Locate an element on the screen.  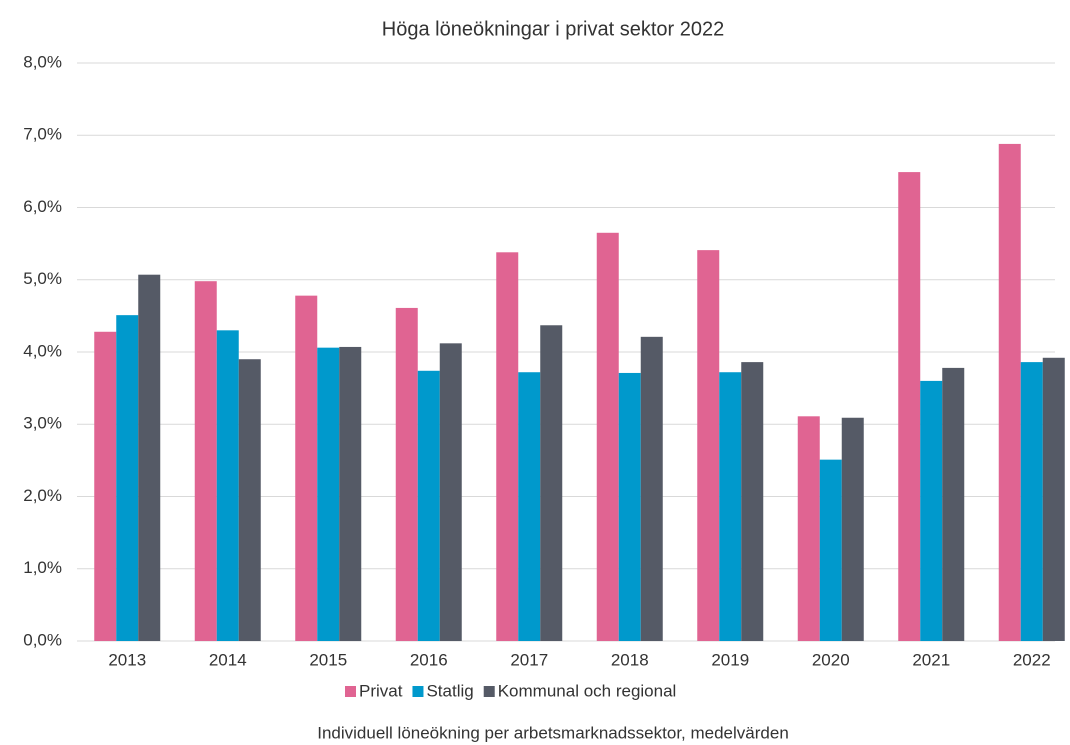
x-tick-label: 2022 is located at coordinates (1032, 659).